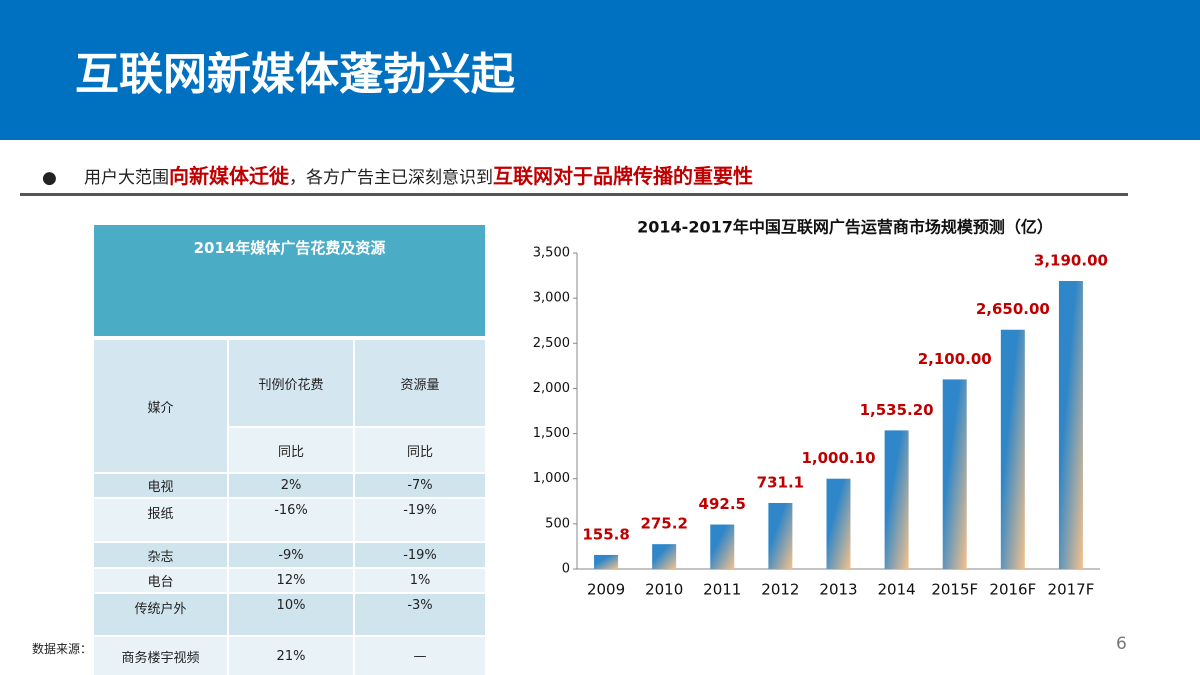 This screenshot has width=1200, height=675. I want to click on y-tick-label: 2,500, so click(551, 343).